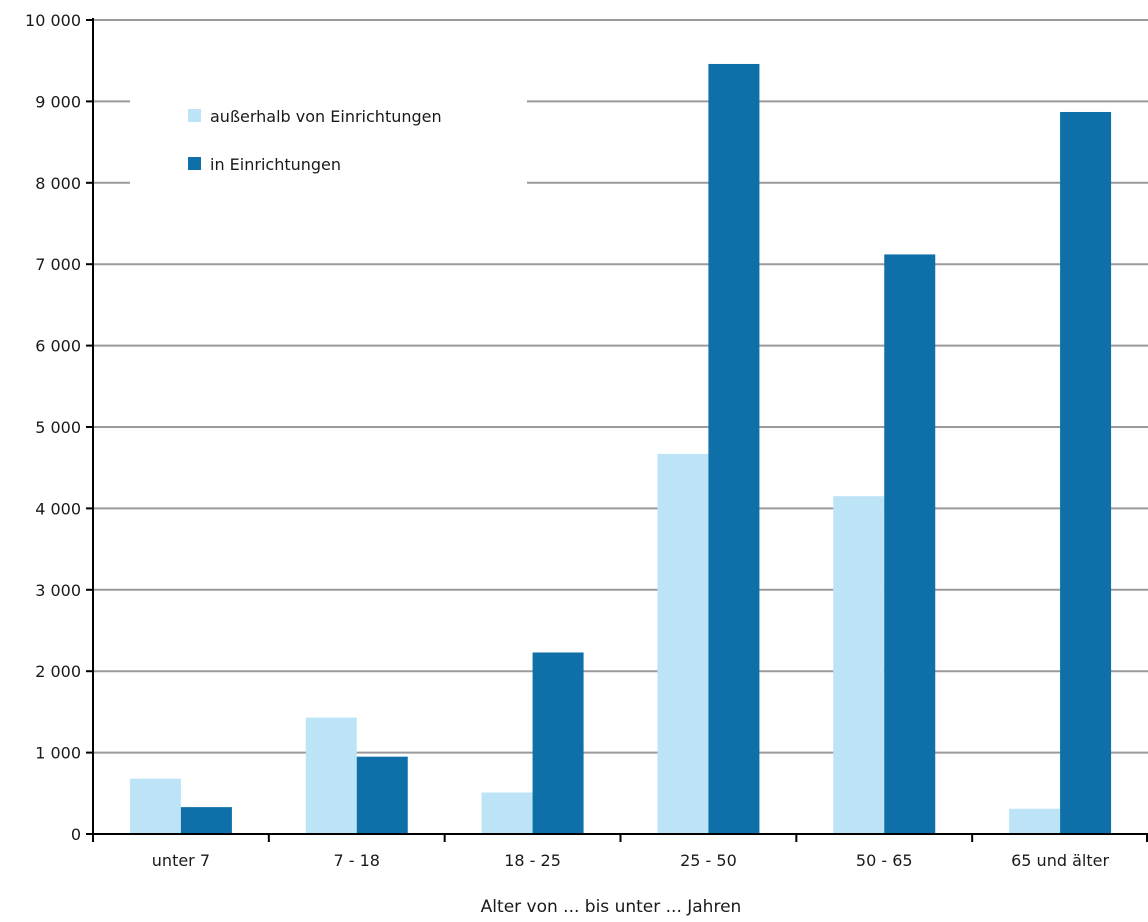 The image size is (1148, 922). Describe the element at coordinates (884, 860) in the screenshot. I see `x-category-label: 50 - 65` at that location.